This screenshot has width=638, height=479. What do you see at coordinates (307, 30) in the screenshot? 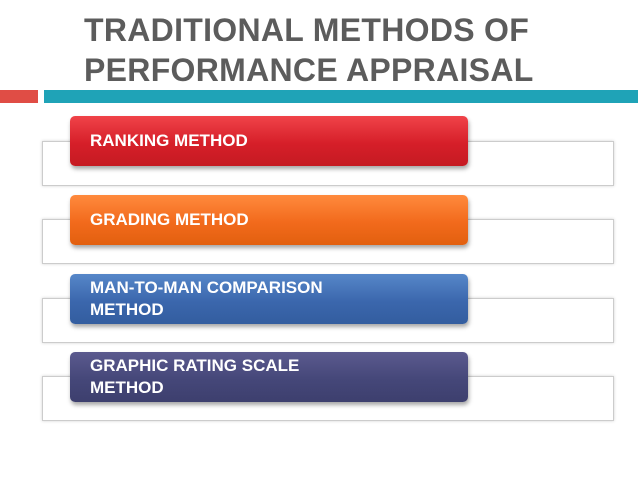
I see `slide-title-line-1: TRADITIONAL METHODS OF` at bounding box center [307, 30].